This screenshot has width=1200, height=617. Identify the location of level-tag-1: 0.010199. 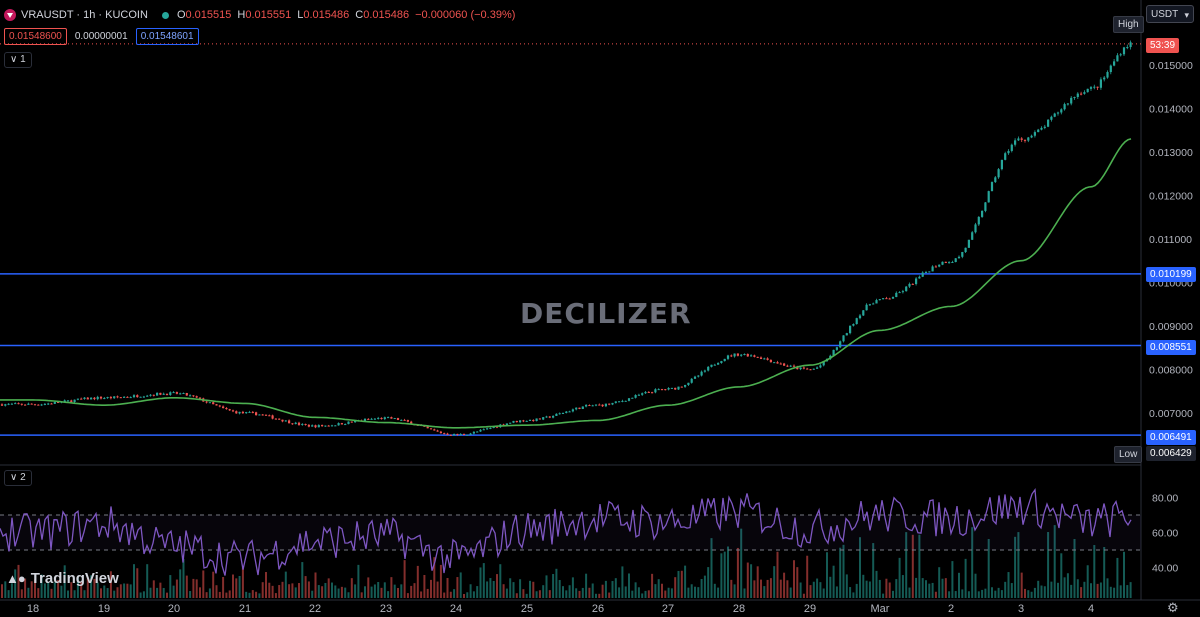
(1171, 274).